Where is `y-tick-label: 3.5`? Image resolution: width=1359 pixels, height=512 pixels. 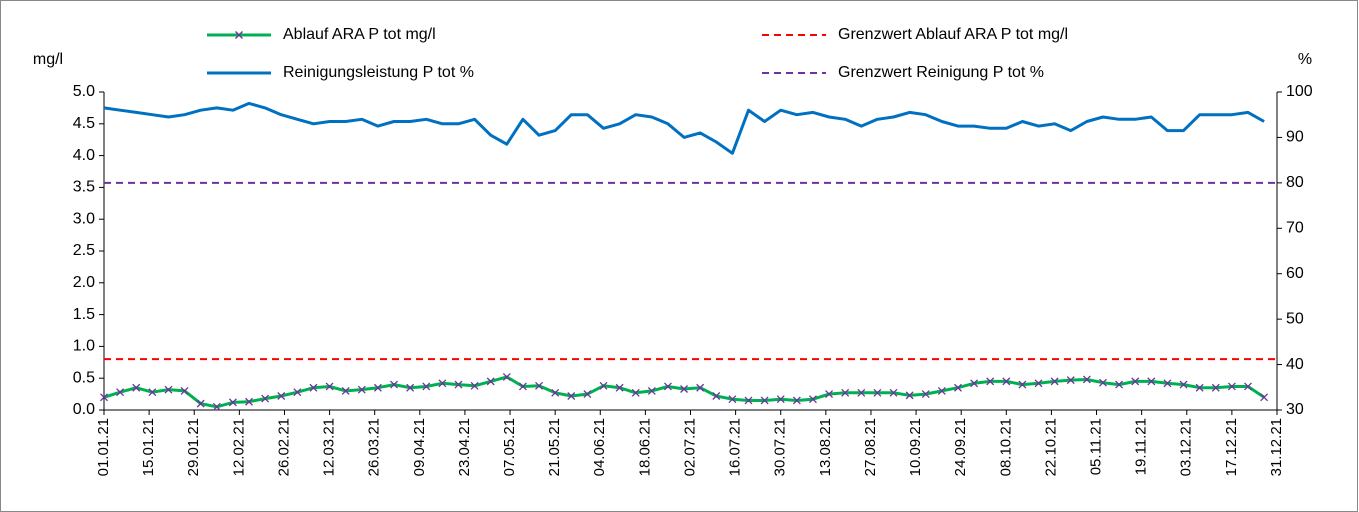 y-tick-label: 3.5 is located at coordinates (84, 187).